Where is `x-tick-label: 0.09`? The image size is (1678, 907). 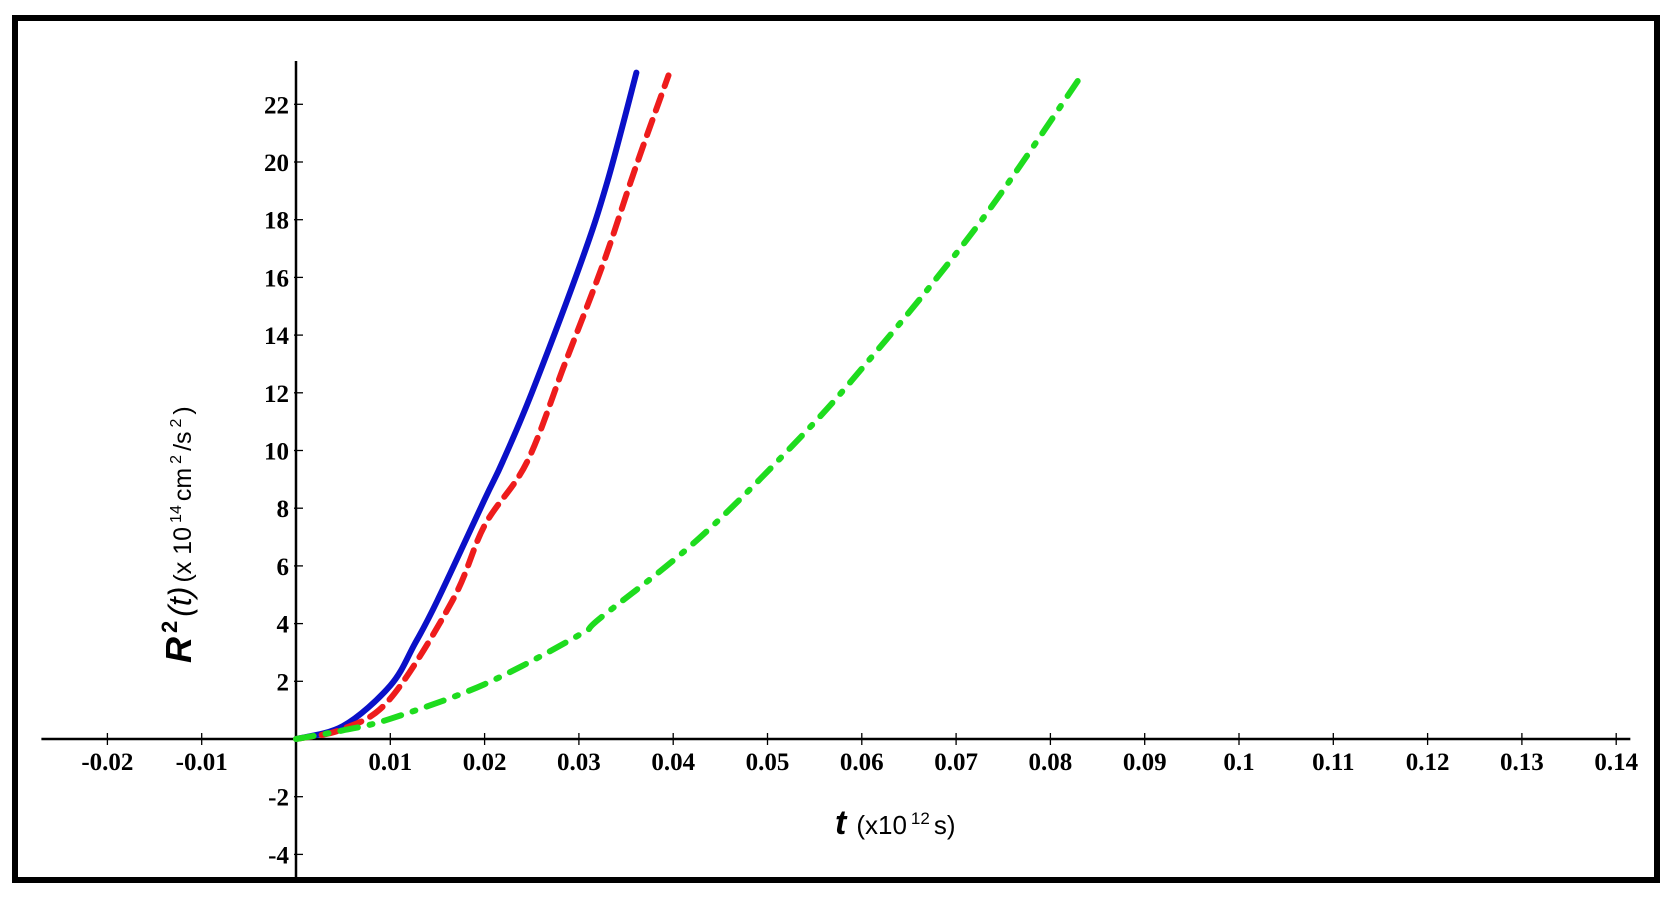 x-tick-label: 0.09 is located at coordinates (1145, 762).